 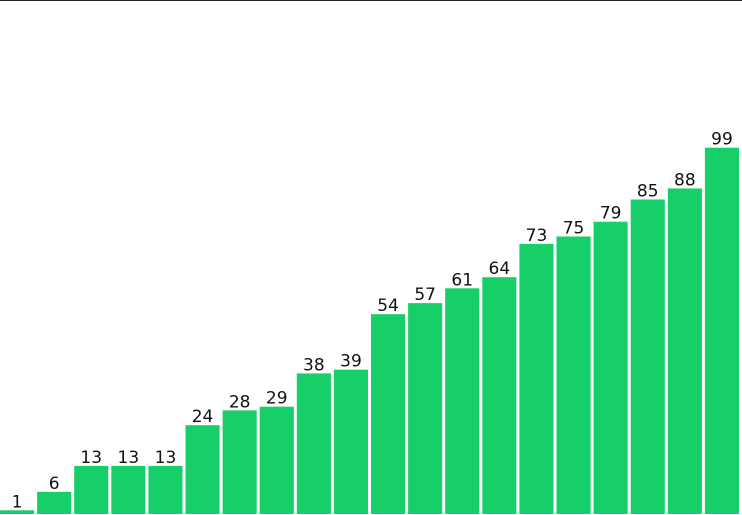 I want to click on bar-value-label: 57, so click(x=425, y=295).